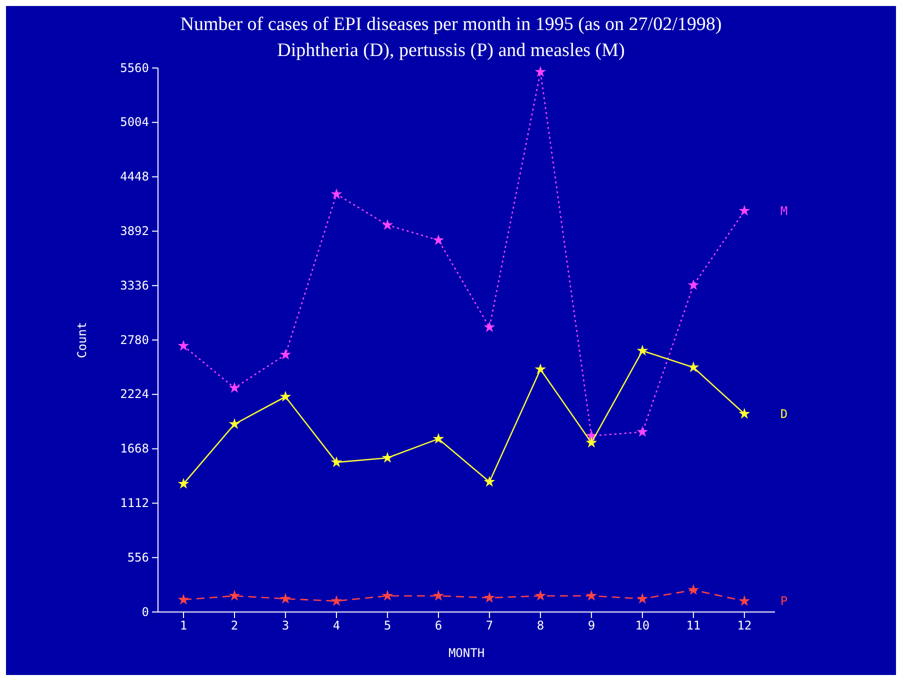  I want to click on x-tick-label: 8, so click(540, 625).